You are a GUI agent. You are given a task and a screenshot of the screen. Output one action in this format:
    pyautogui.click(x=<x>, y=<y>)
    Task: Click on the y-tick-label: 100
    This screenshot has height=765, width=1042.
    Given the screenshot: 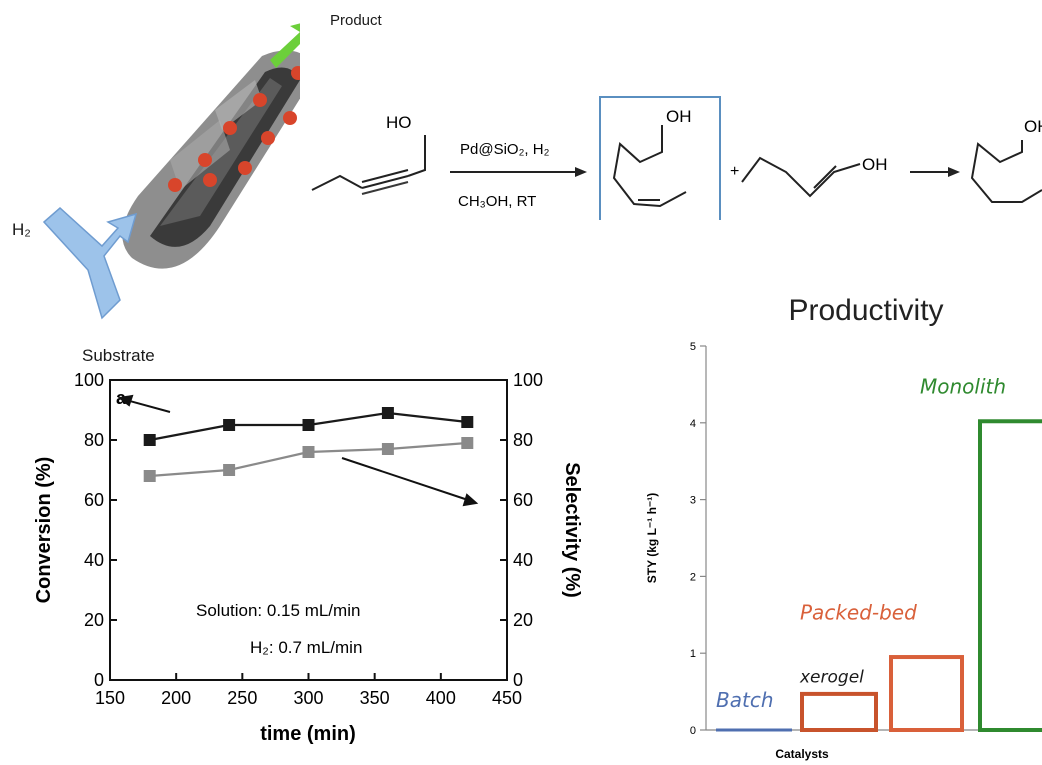 What is the action you would take?
    pyautogui.click(x=89, y=380)
    